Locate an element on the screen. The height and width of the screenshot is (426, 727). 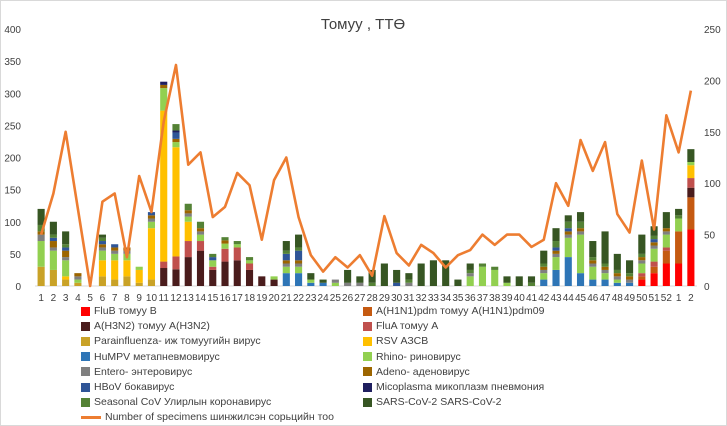
x-tick-label: 37 is located at coordinates (483, 298).